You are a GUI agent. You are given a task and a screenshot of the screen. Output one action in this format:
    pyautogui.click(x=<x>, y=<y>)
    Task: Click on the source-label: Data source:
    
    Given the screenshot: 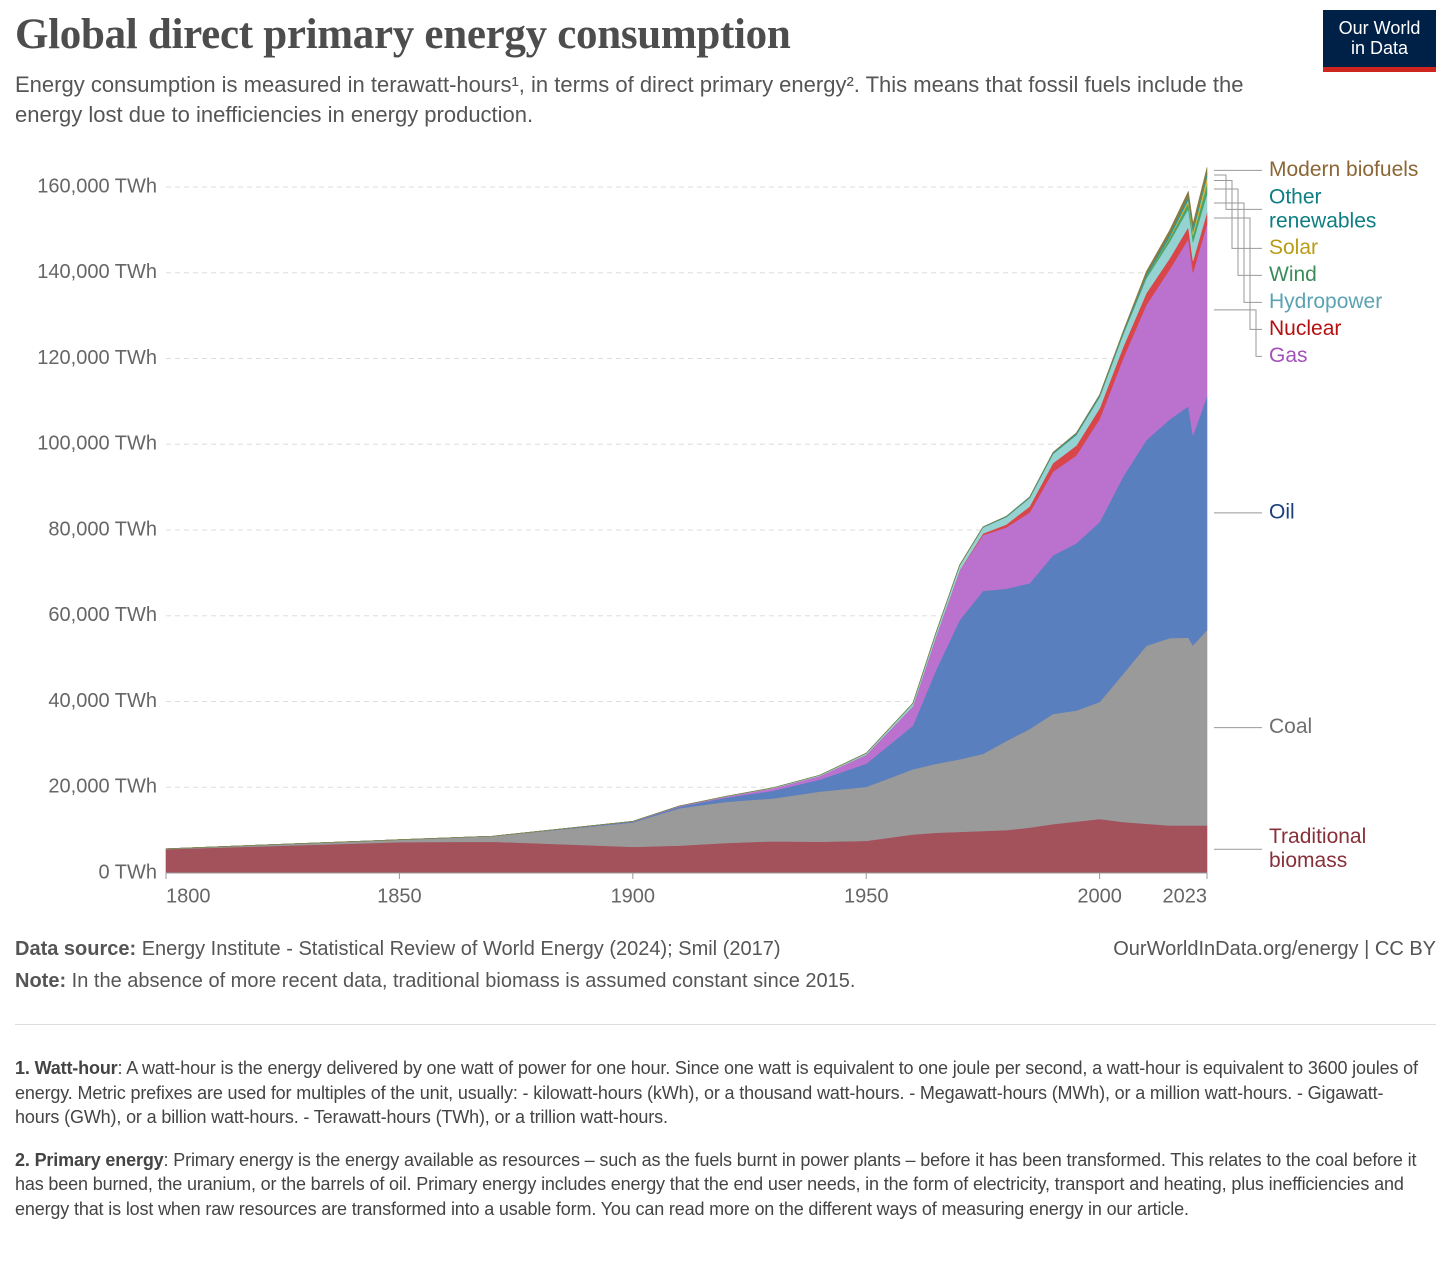 What is the action you would take?
    pyautogui.click(x=76, y=949)
    